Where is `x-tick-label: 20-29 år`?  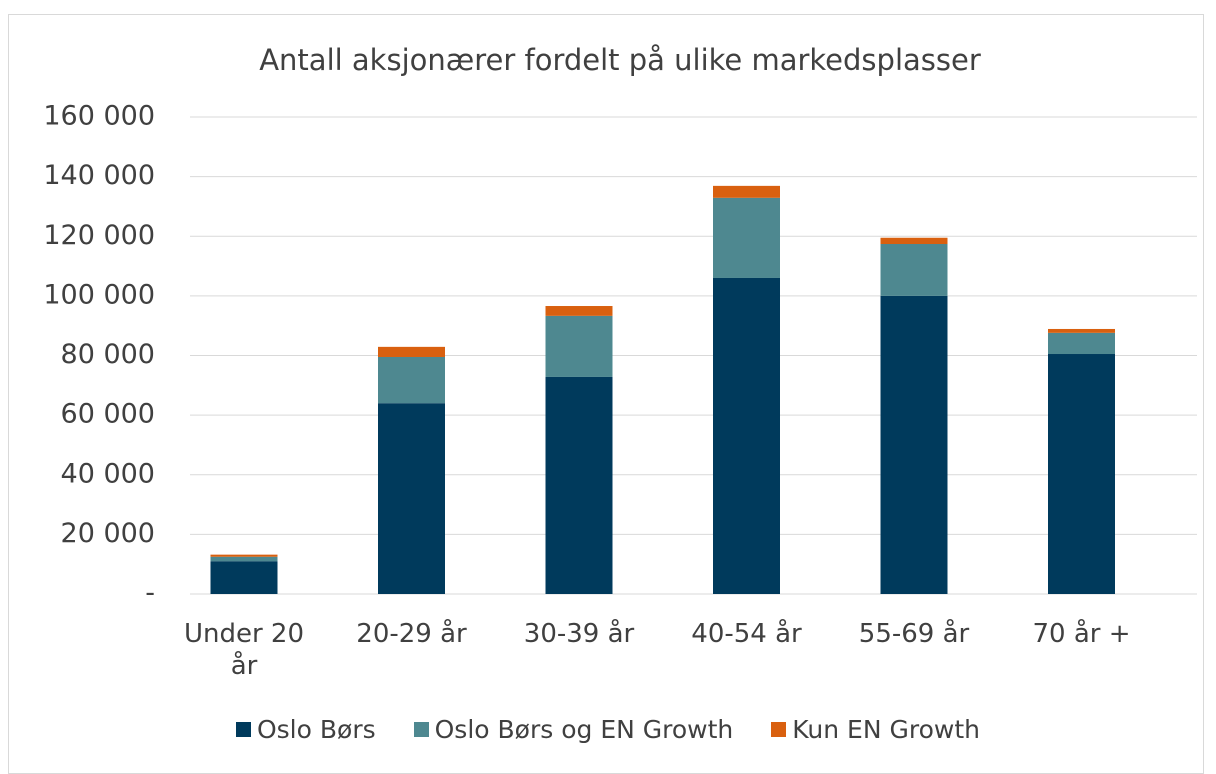 x-tick-label: 20-29 år is located at coordinates (411, 634).